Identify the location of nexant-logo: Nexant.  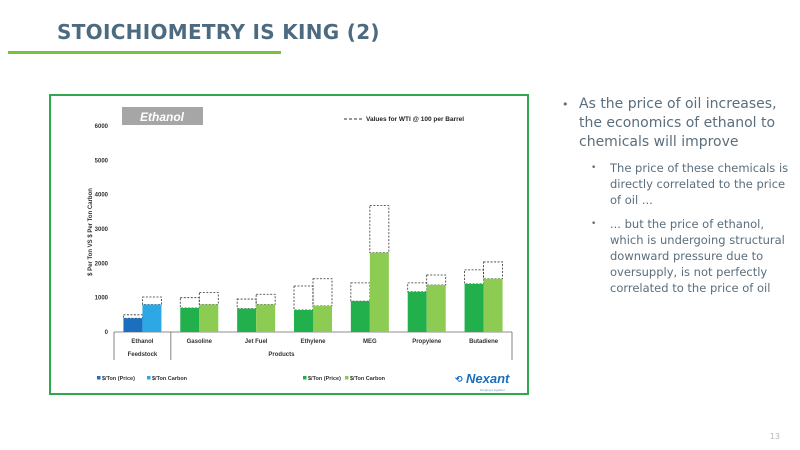
(488, 378).